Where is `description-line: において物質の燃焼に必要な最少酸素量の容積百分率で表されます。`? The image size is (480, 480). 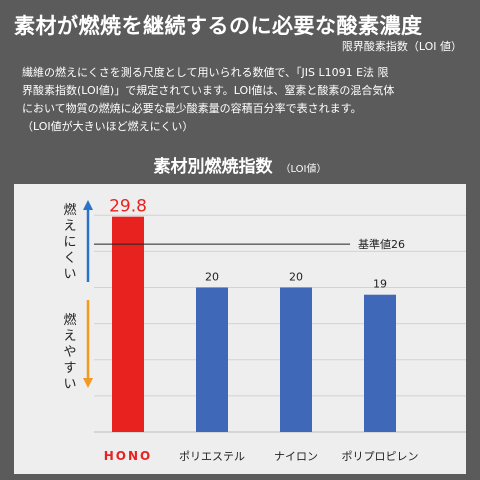
description-line: において物質の燃焼に必要な最少酸素量の容積百分率で表されます。 is located at coordinates (192, 108).